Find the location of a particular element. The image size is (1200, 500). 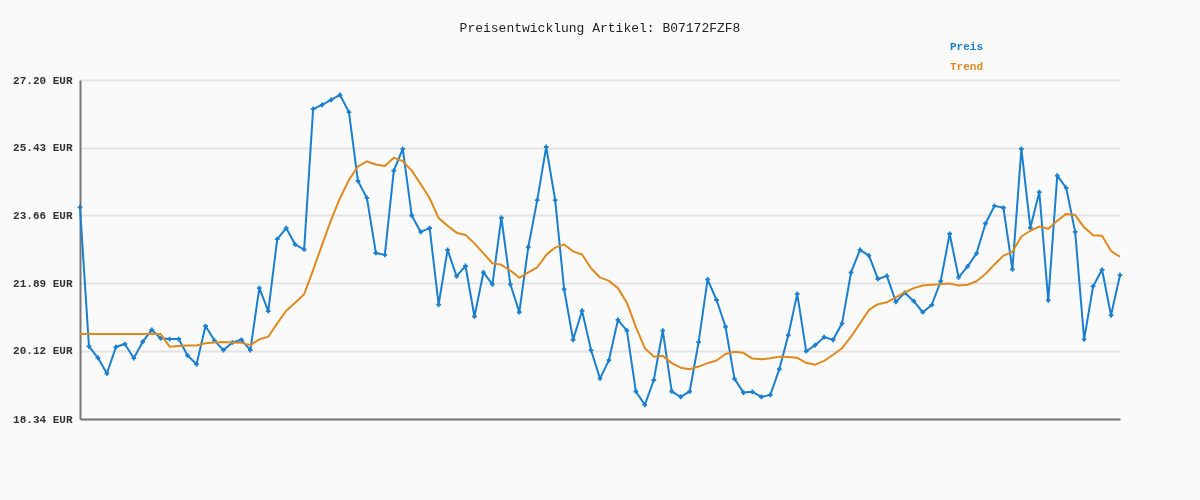

text: Trend is located at coordinates (967, 67).